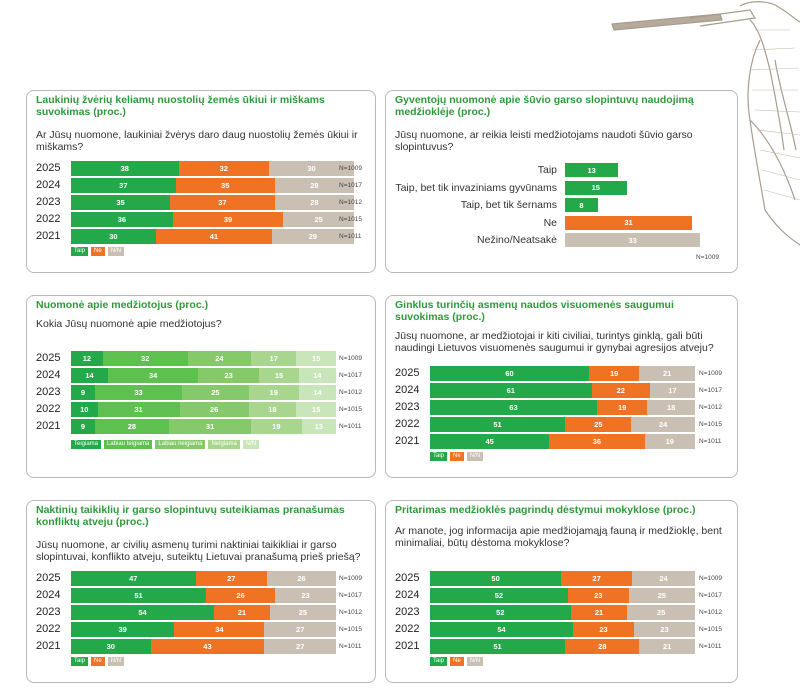 The image size is (800, 697). What do you see at coordinates (128, 444) in the screenshot?
I see `legend-entry: Labiau teigiama` at bounding box center [128, 444].